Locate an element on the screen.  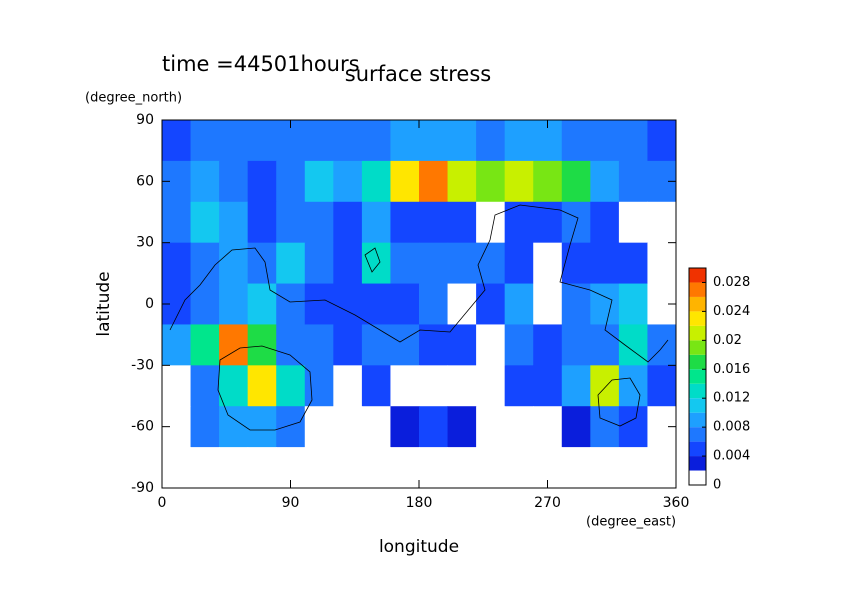
x-axis-title: longitude is located at coordinates (419, 547).